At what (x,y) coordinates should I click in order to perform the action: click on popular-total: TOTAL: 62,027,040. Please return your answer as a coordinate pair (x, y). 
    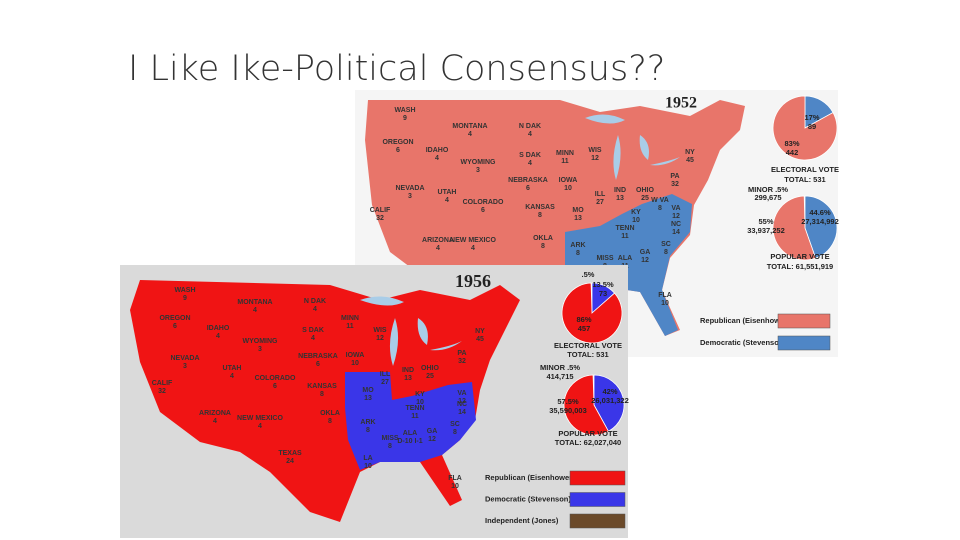
    Looking at the image, I should click on (588, 442).